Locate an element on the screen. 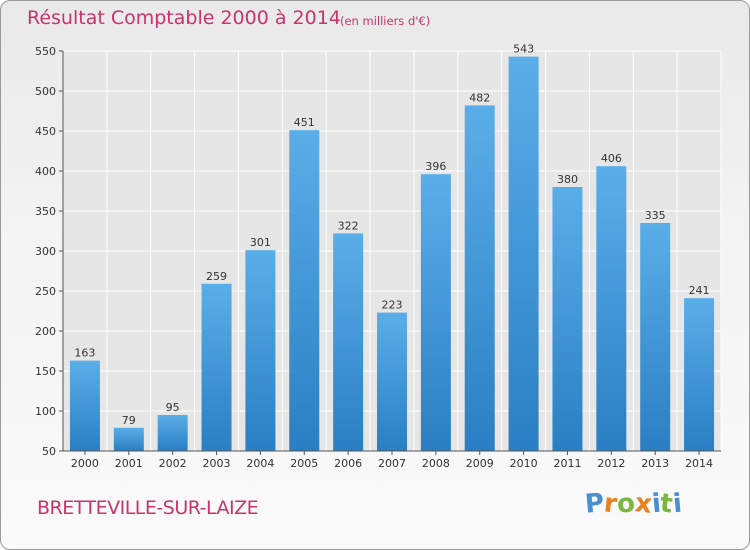 The height and width of the screenshot is (550, 750). value-label-2011: 380 is located at coordinates (567, 179).